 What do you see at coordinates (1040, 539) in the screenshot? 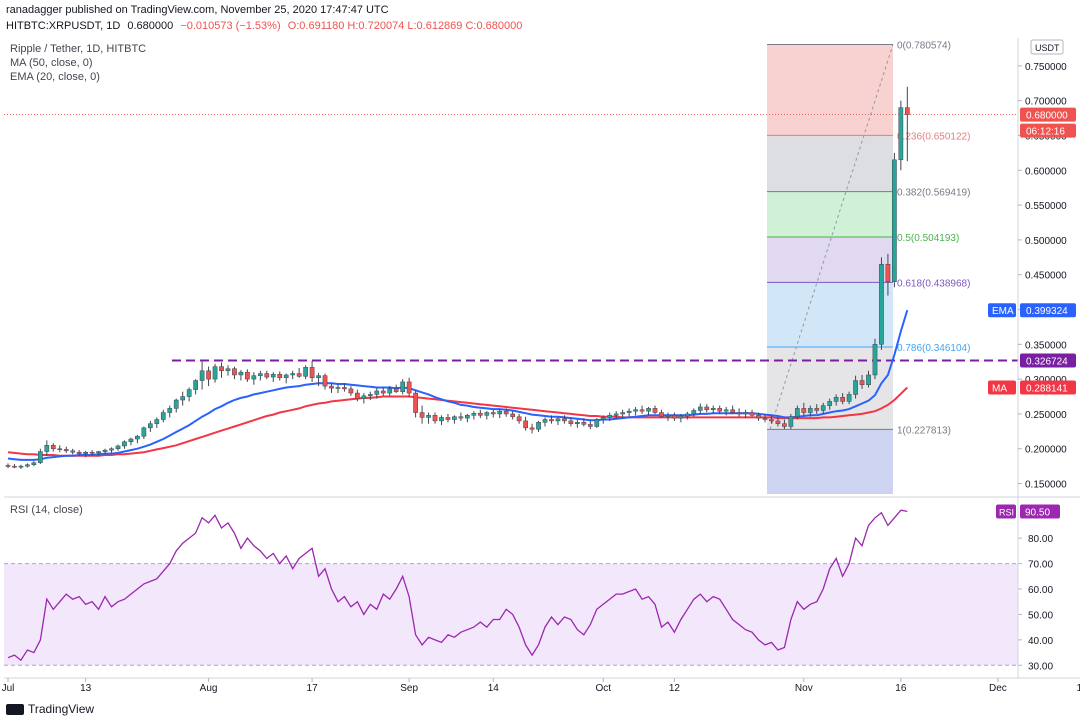
I see `rsi-tick-label: 80.00` at bounding box center [1040, 539].